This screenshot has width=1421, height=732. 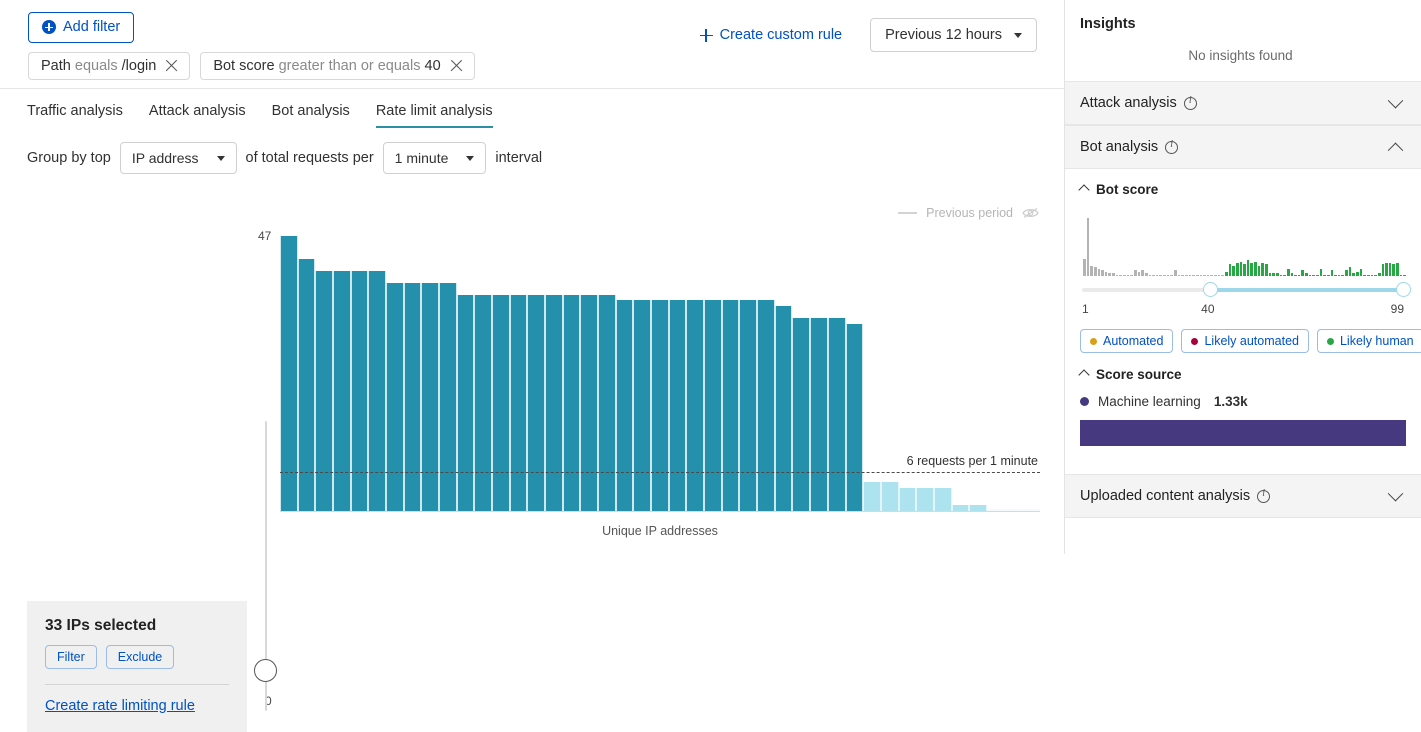 What do you see at coordinates (953, 35) in the screenshot?
I see `time-range-select: Previous 12 hours` at bounding box center [953, 35].